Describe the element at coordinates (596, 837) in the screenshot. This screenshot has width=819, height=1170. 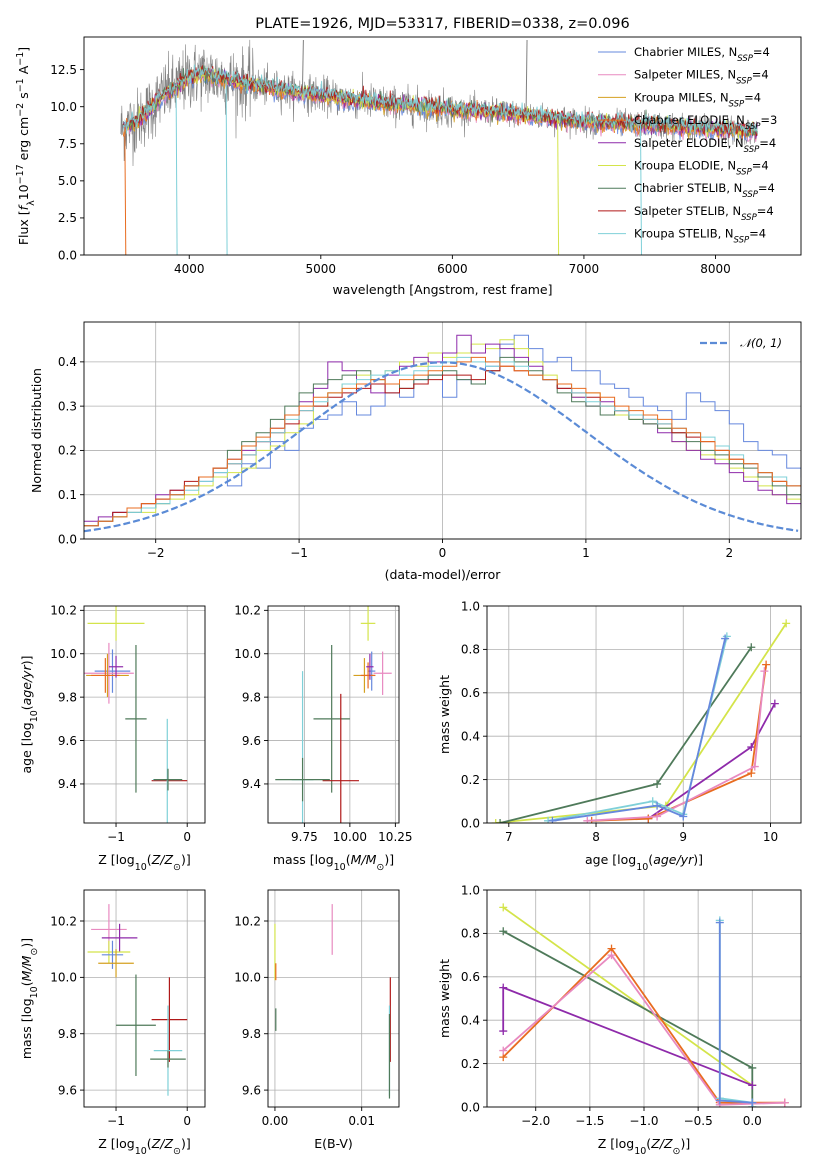
I see `x-tick-label: 8` at that location.